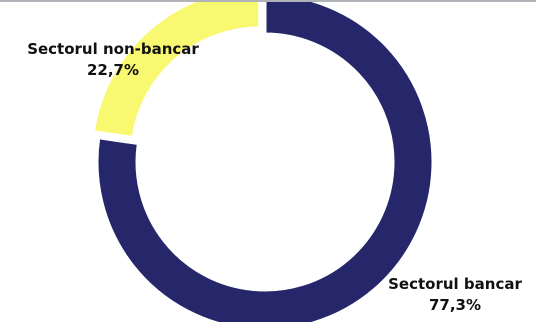  I want to click on slice-value-non-bancar: 22,7%, so click(113, 70).